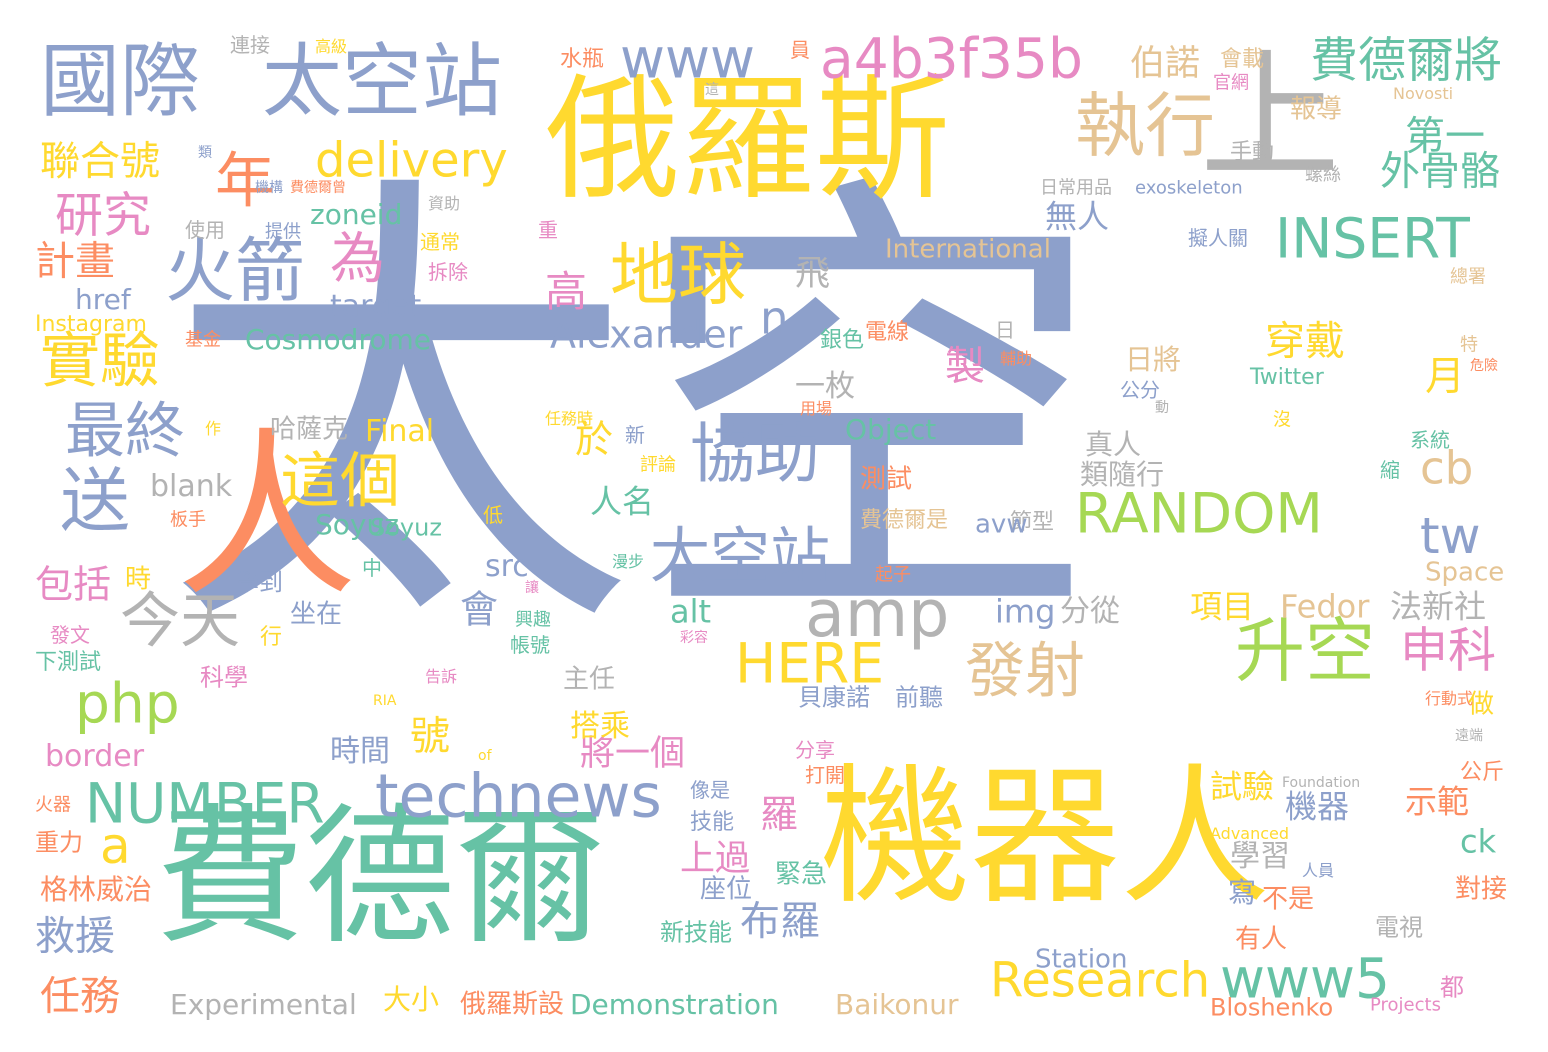 This screenshot has height=1052, width=1548. Describe the element at coordinates (815, 750) in the screenshot. I see `cloud-word: 分享` at that location.